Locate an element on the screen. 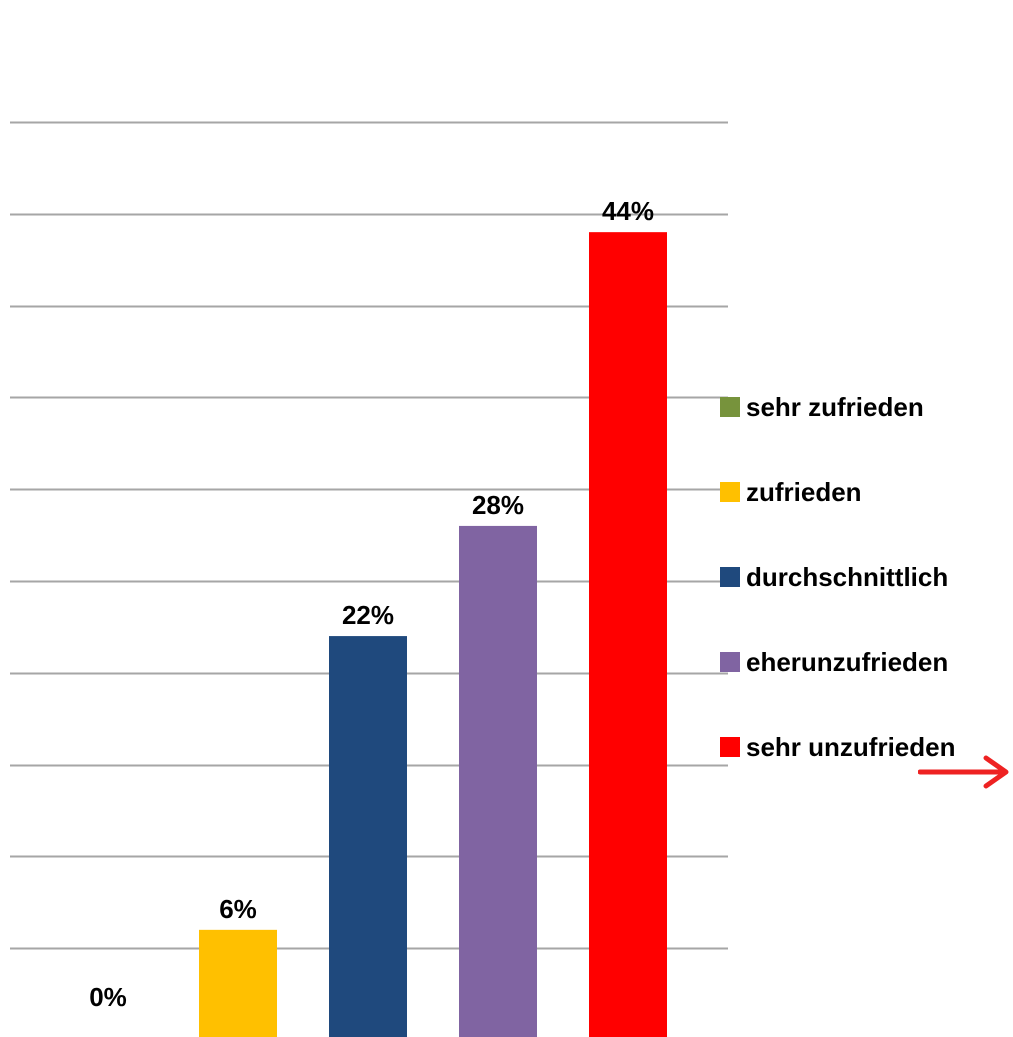 This screenshot has width=1013, height=1037. legend-label: sehr unzufrieden is located at coordinates (851, 747).